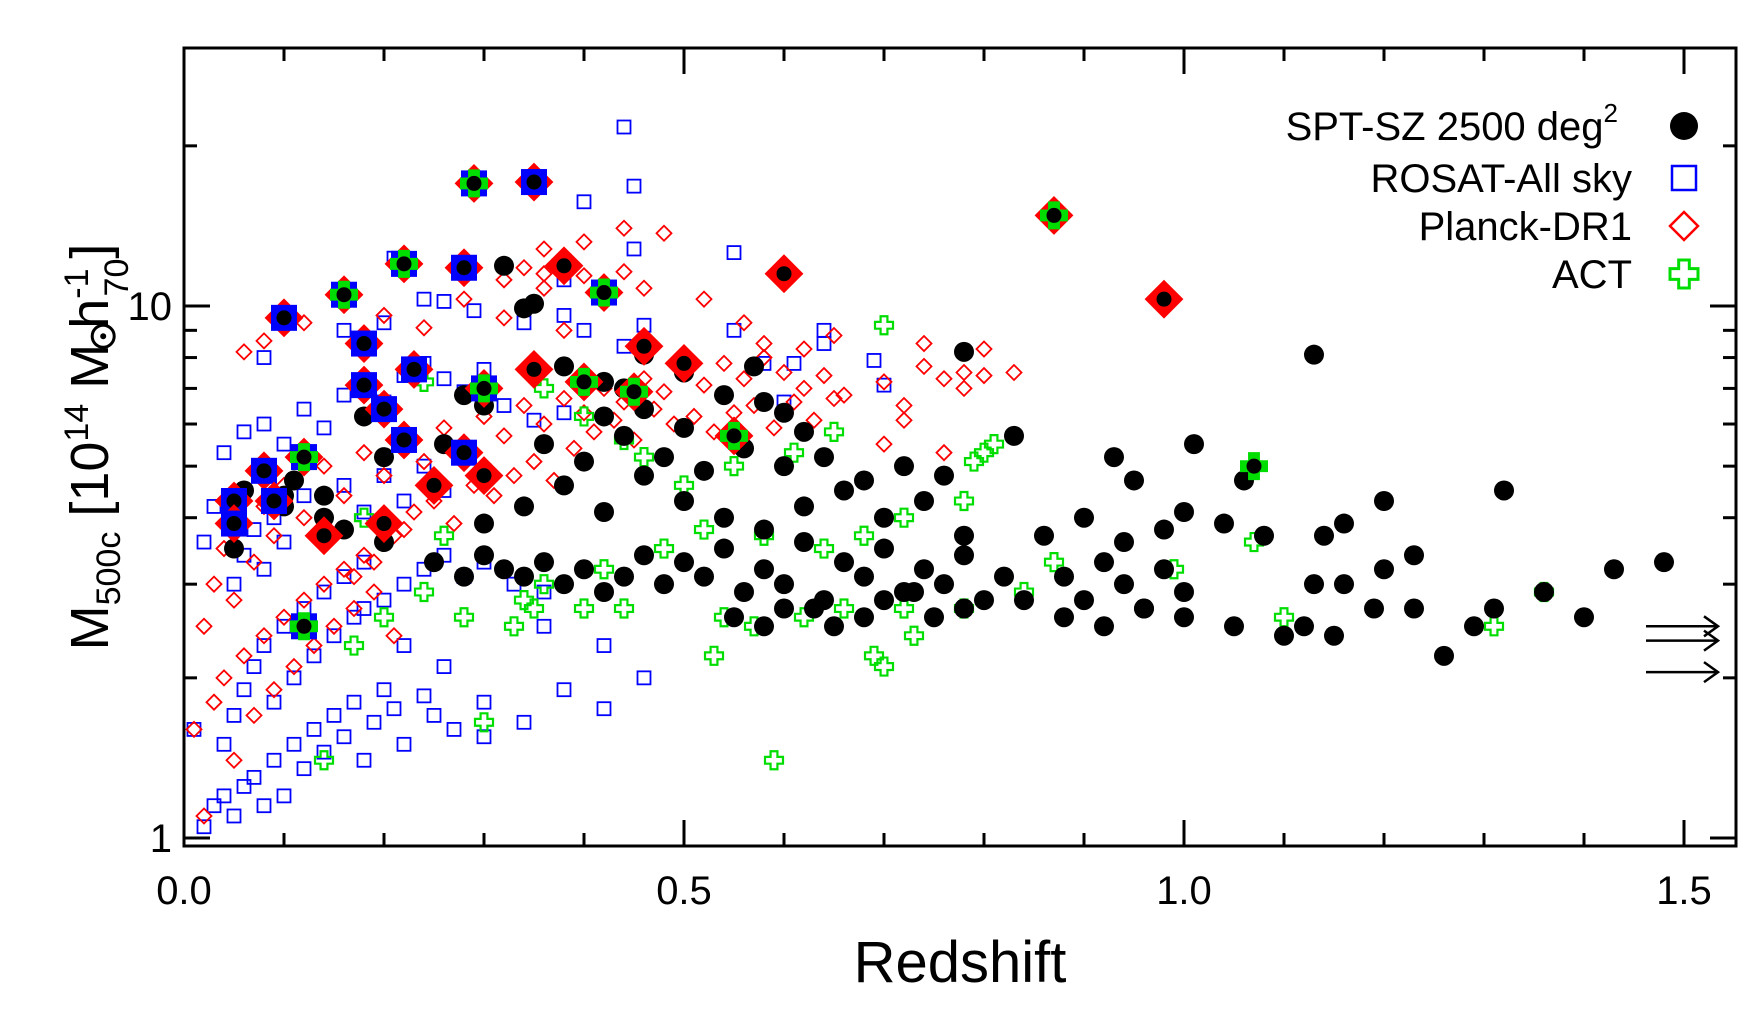 Image resolution: width=1760 pixels, height=1021 pixels. Describe the element at coordinates (90, 627) in the screenshot. I see `y-axis-label-main: M` at that location.